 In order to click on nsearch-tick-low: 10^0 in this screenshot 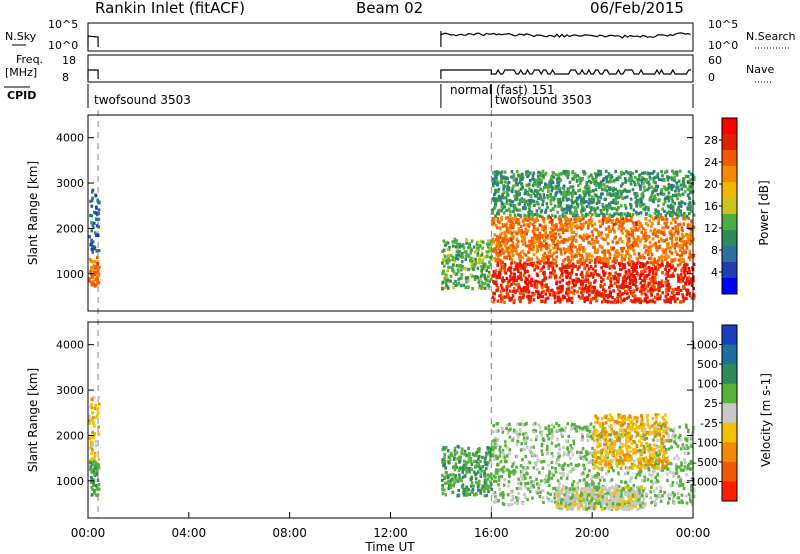, I will do `click(723, 45)`.